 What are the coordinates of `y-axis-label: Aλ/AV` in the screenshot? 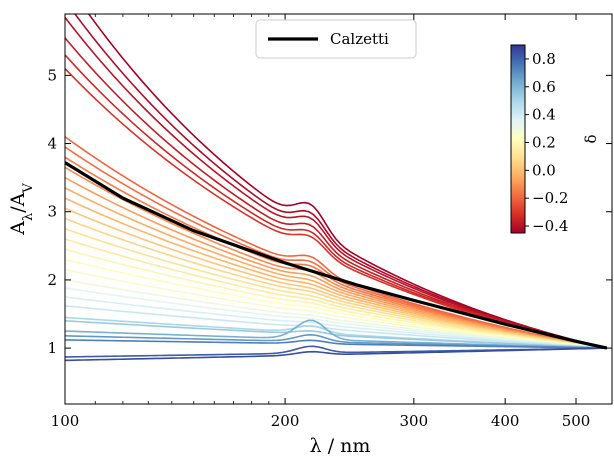 It's located at (21, 209).